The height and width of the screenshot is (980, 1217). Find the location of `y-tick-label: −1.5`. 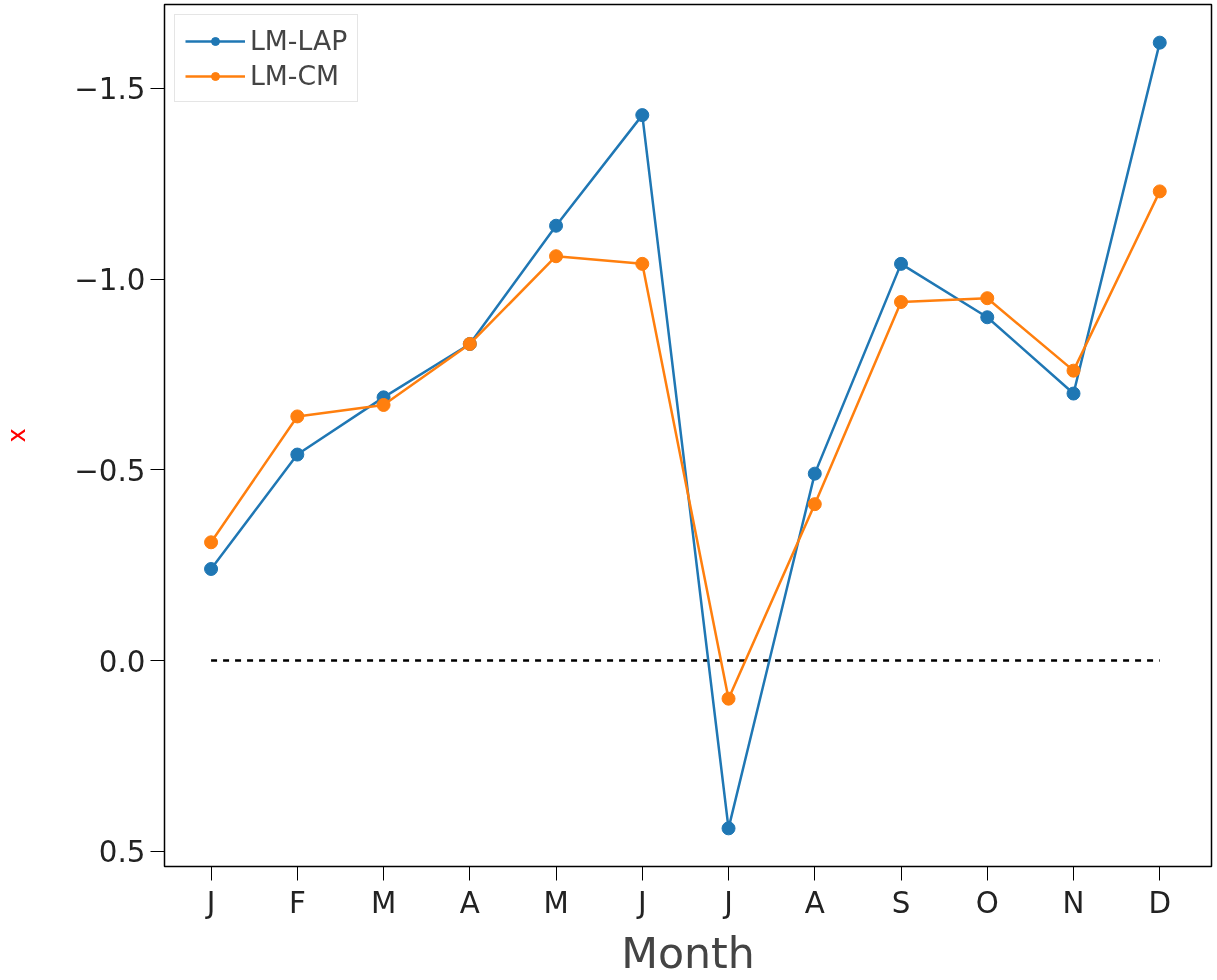

y-tick-label: −1.5 is located at coordinates (110, 89).